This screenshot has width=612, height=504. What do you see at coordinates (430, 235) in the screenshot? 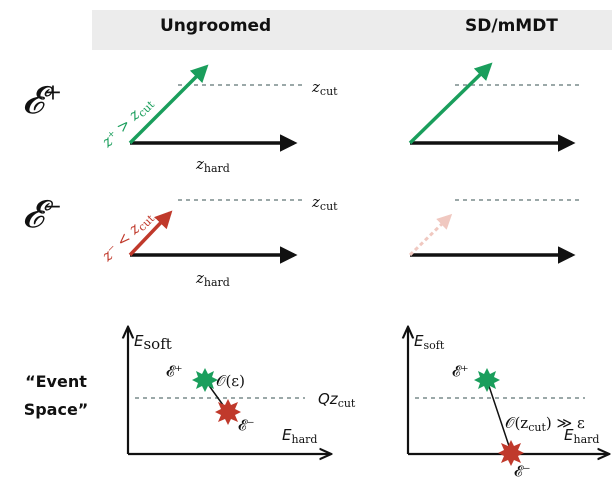
I see `groomed-soft-arrow-faded` at bounding box center [430, 235].